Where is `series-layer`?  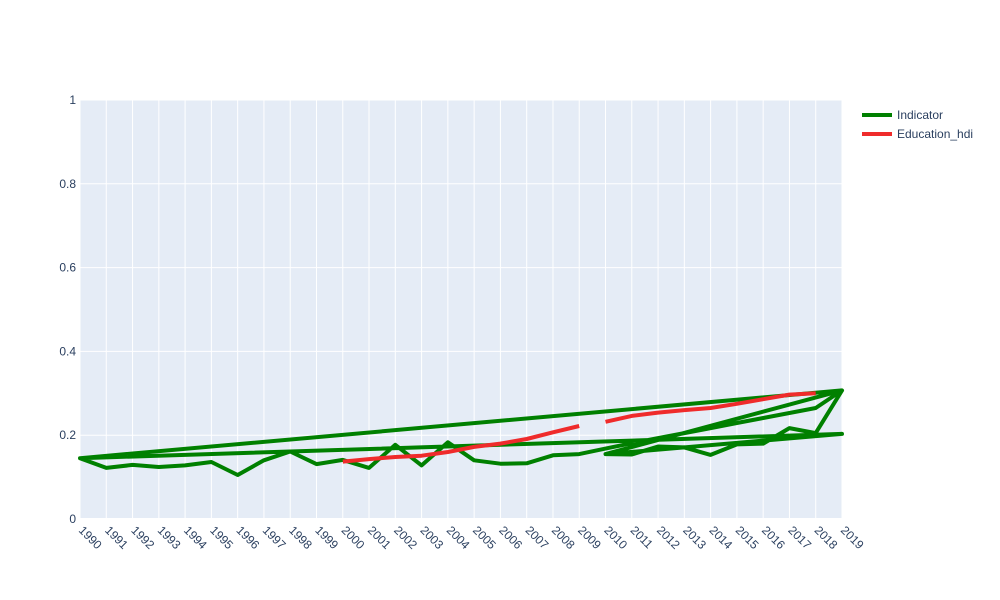 series-layer is located at coordinates (461, 432).